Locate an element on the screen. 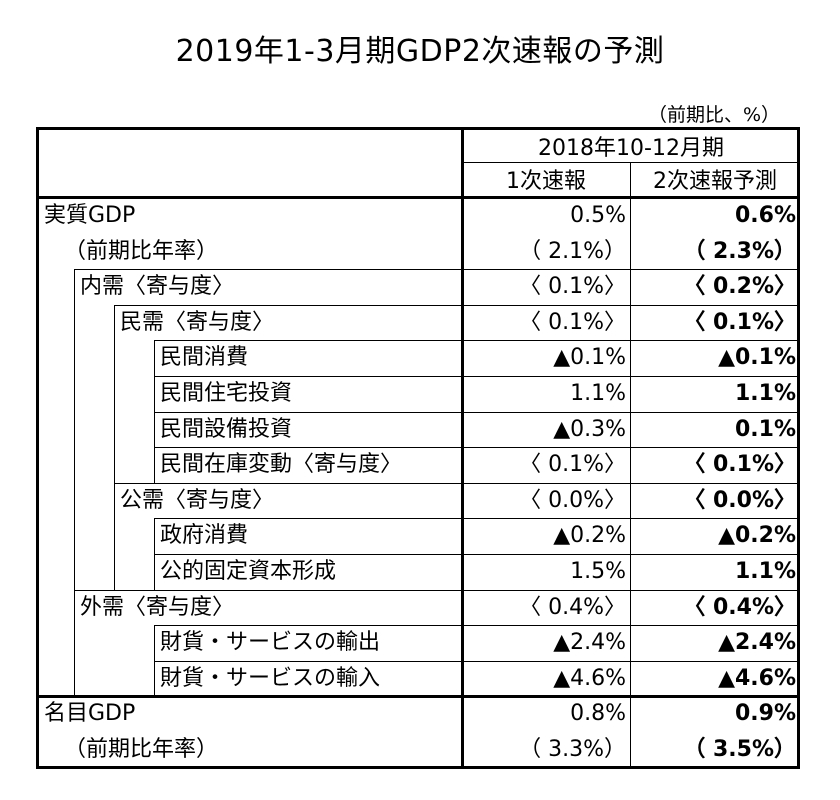 This screenshot has height=800, width=840. second-estimate-forecast-value: （ 2.3%） is located at coordinates (739, 251).